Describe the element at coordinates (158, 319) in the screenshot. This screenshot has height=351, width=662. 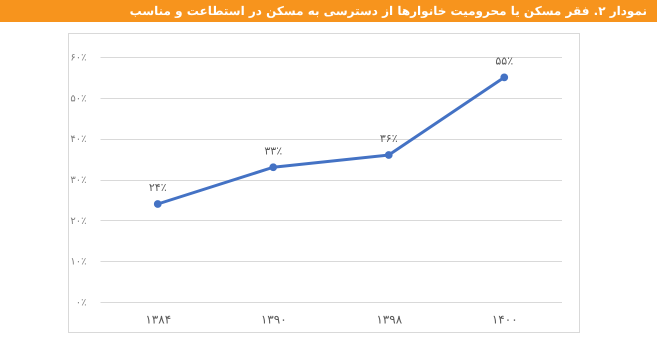
I see `x-tick-label: ۱۳۸۴` at that location.